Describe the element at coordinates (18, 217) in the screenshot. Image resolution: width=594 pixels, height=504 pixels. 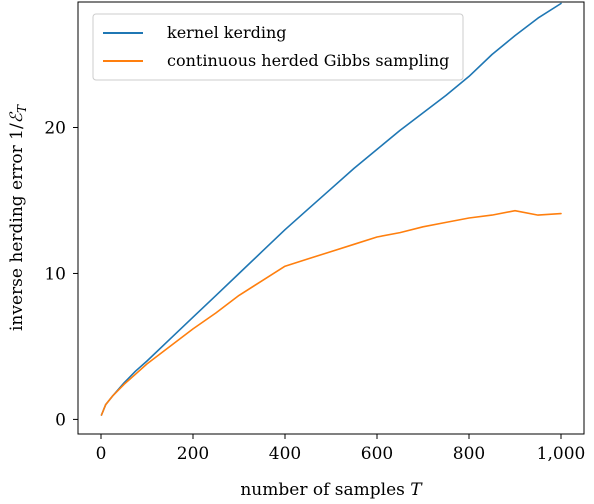
I see `y-axis-label: inverse herding error 1/ℰT` at that location.